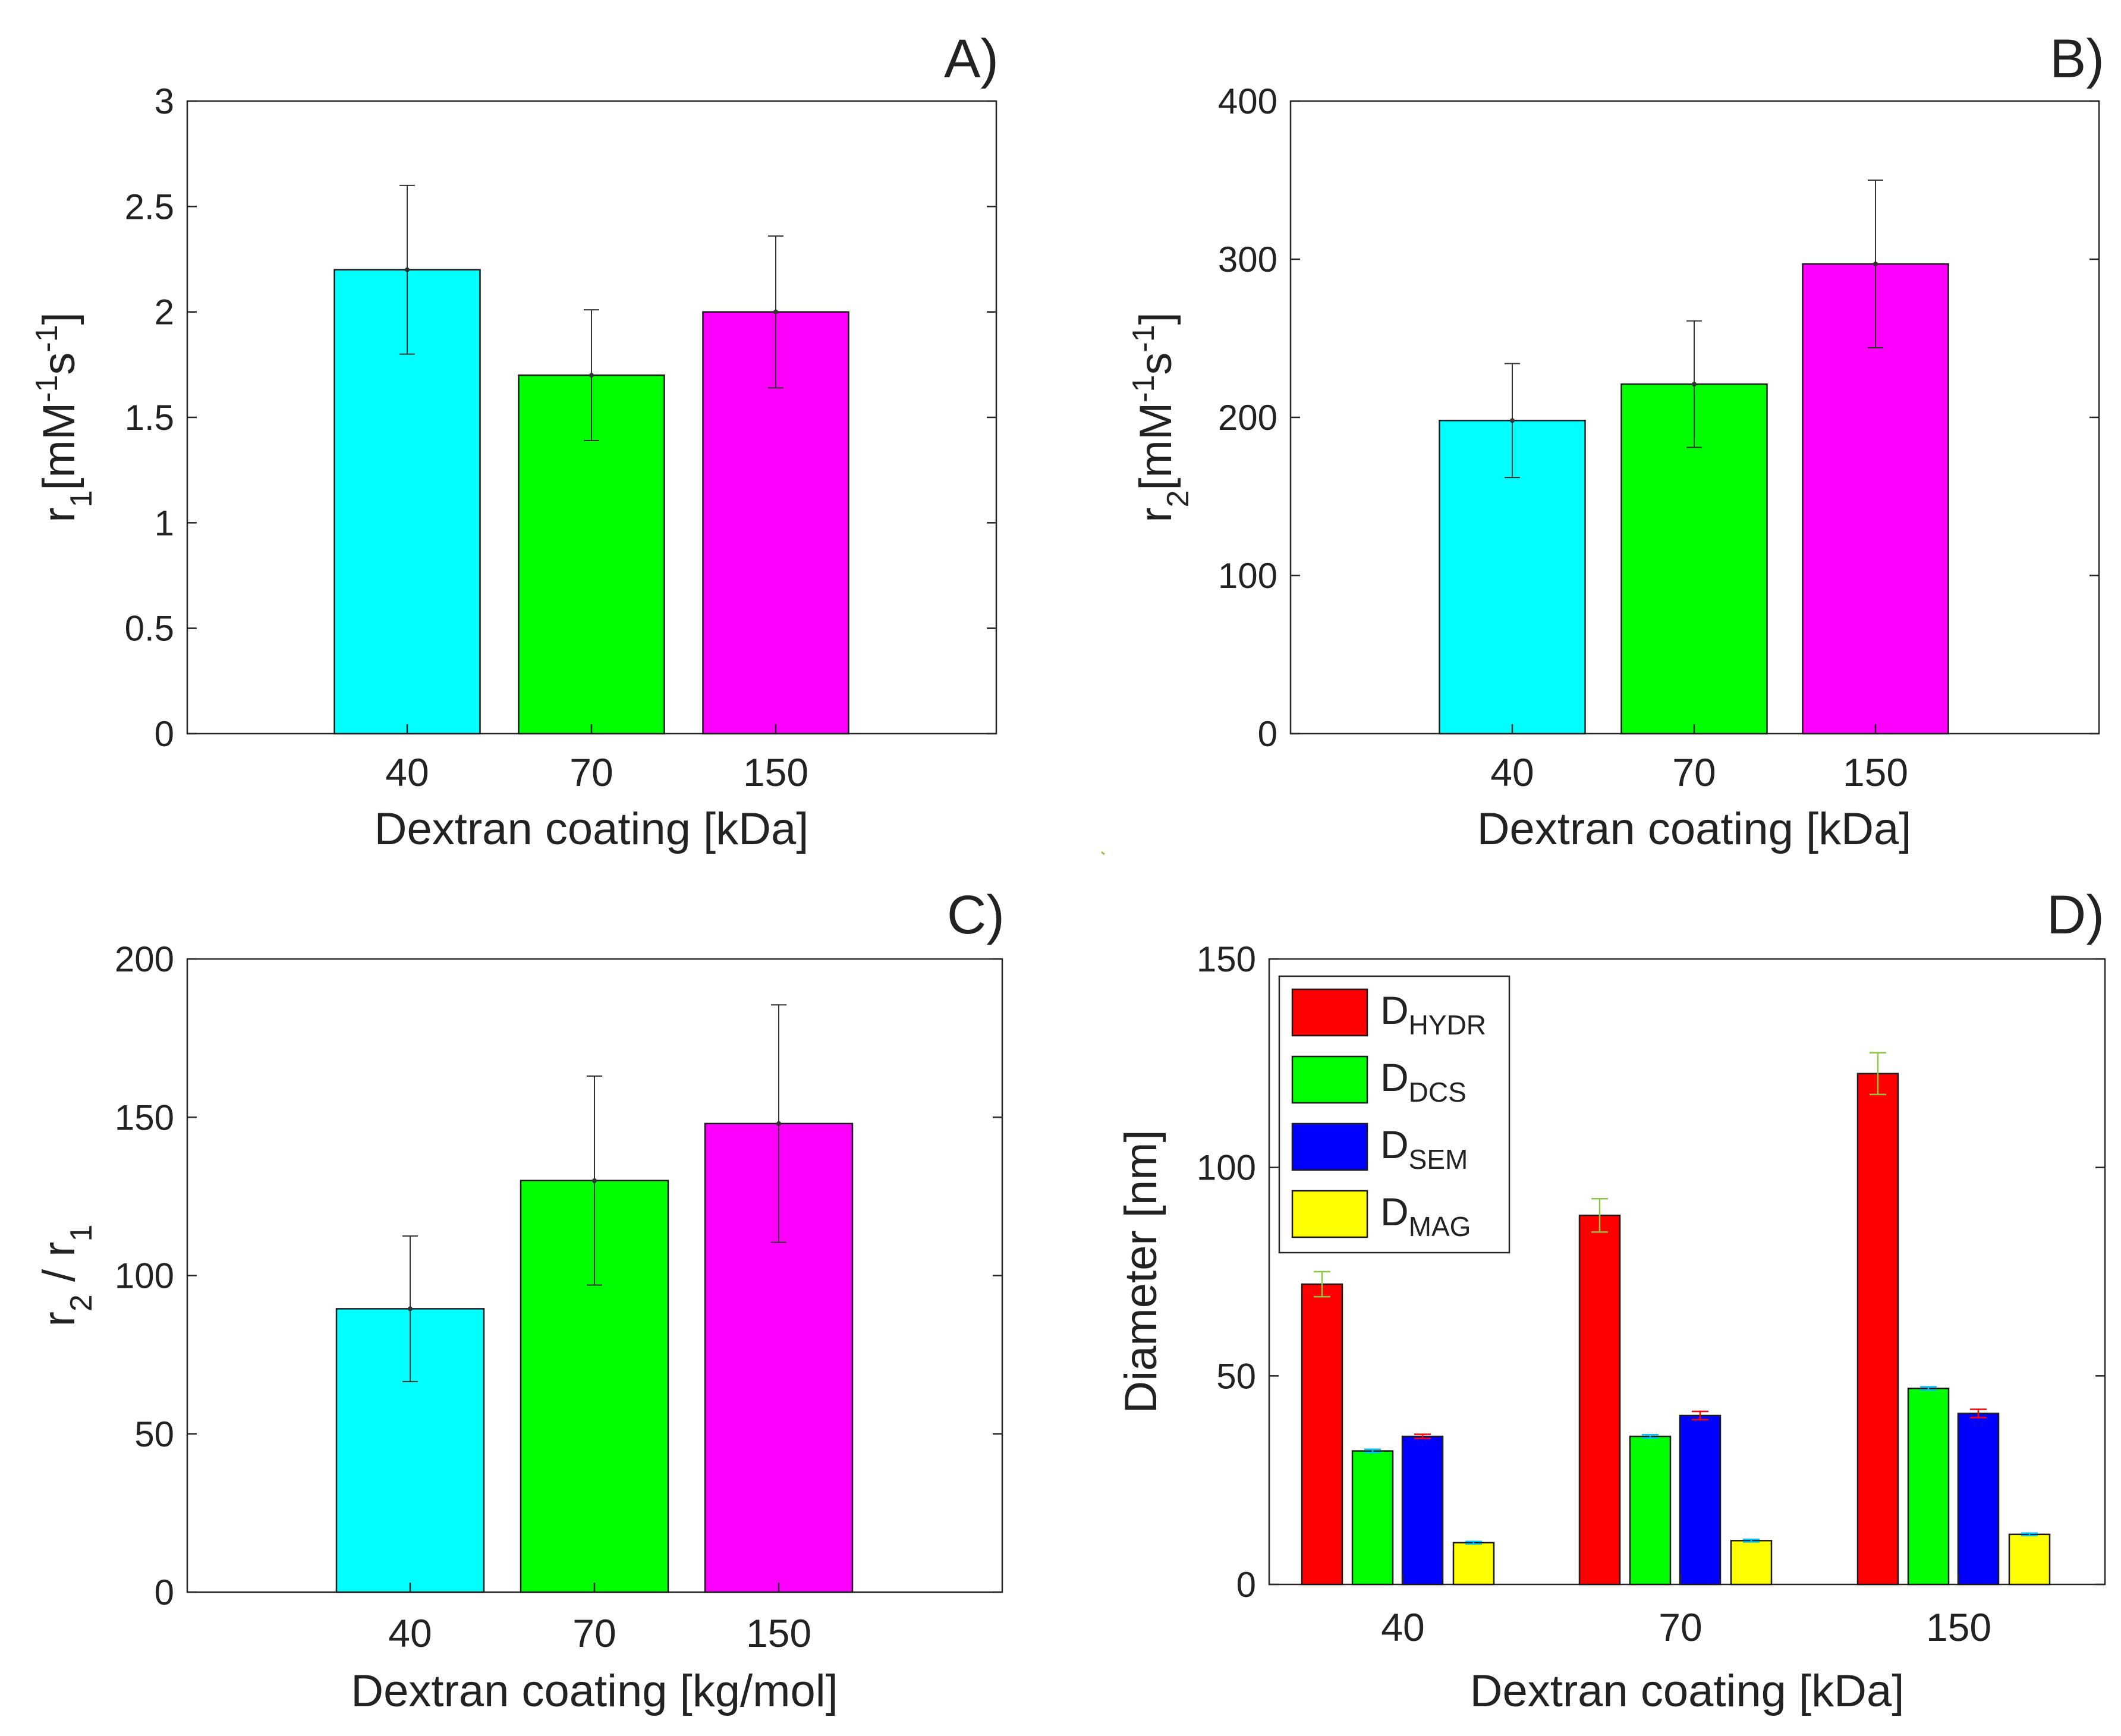 Image resolution: width=2121 pixels, height=1736 pixels. What do you see at coordinates (64, 417) in the screenshot?
I see `y-axis-title: r1[mM-1s-1]` at bounding box center [64, 417].